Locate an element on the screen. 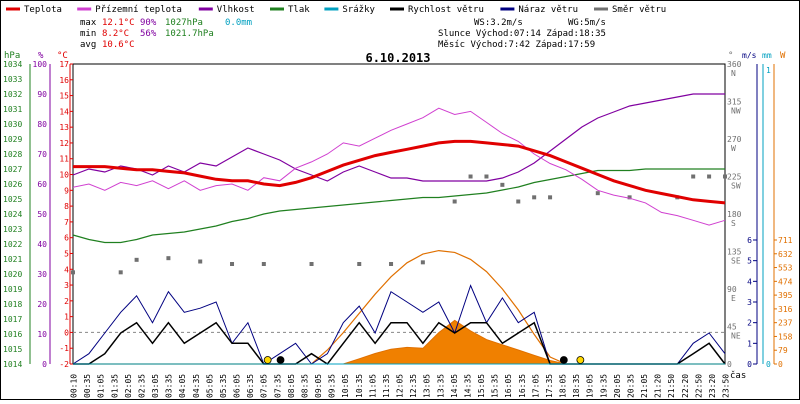 Image resolution: width=800 pixels, height=404 pixels. hpa-tick-10: 1024 is located at coordinates (12, 214).